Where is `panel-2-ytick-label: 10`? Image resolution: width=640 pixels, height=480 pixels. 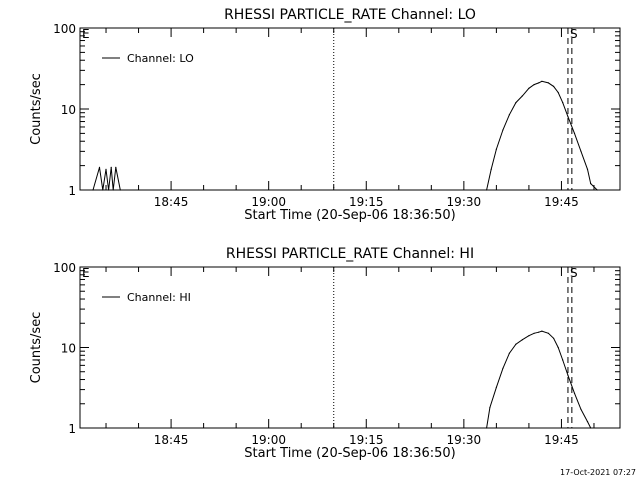
panel-2-ytick-label: 10 is located at coordinates (68, 349).